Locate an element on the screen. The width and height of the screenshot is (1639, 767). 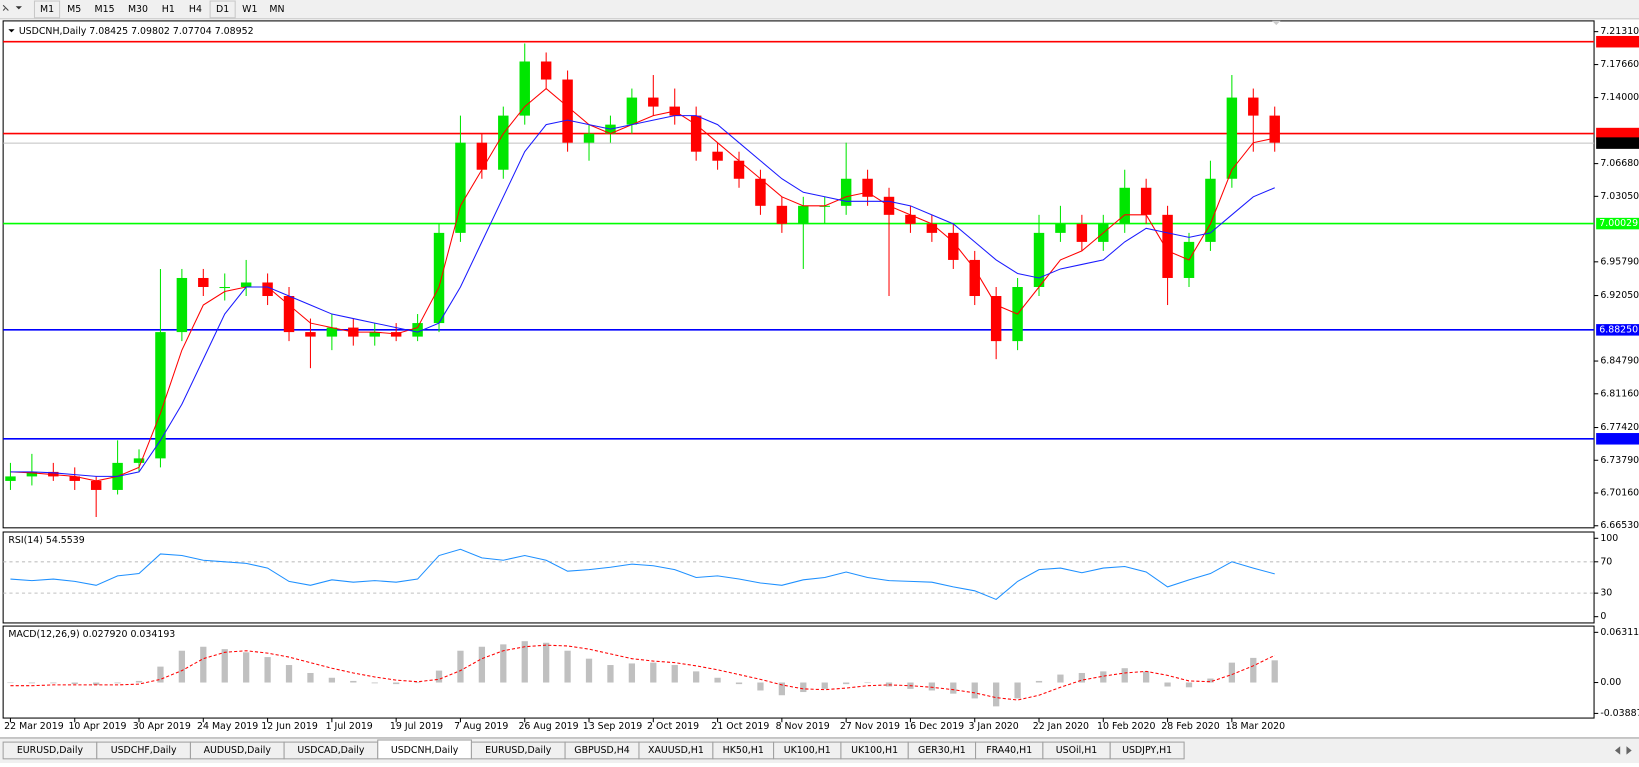
y-tick-label: 6.84790 is located at coordinates (1619, 361).